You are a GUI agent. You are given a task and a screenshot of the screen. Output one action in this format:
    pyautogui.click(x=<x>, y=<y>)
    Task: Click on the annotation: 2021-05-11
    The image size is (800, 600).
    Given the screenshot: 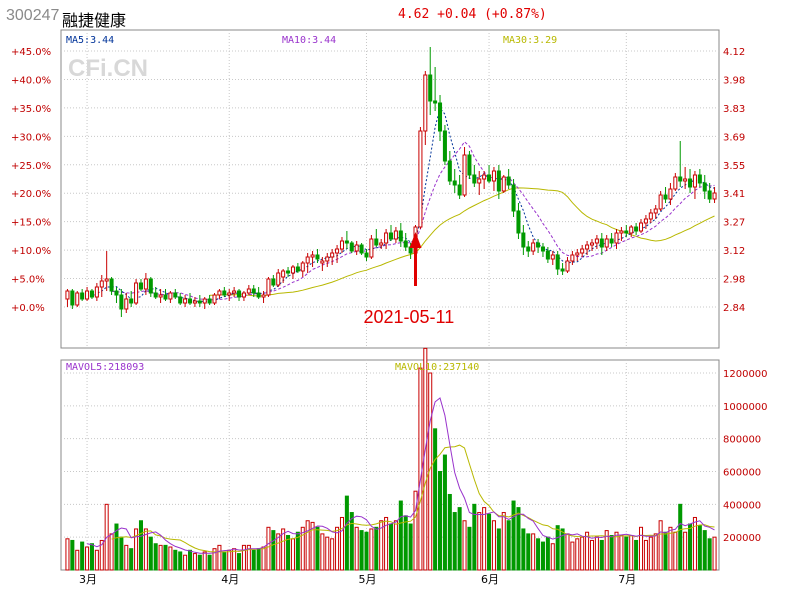 What is the action you would take?
    pyautogui.click(x=409, y=279)
    